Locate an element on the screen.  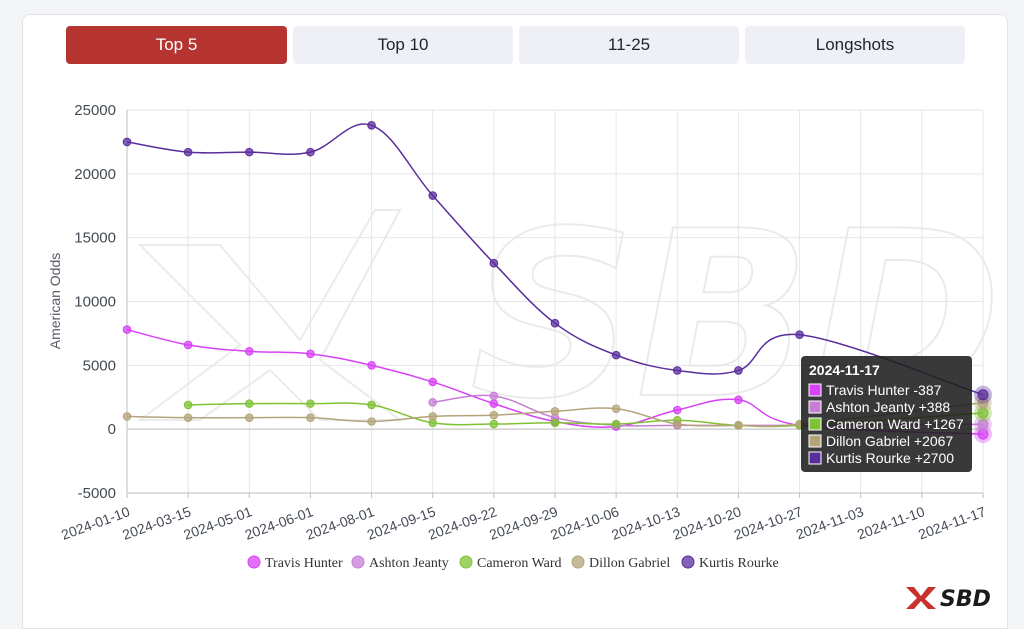
y-tick-label: 20000 is located at coordinates (95, 174).